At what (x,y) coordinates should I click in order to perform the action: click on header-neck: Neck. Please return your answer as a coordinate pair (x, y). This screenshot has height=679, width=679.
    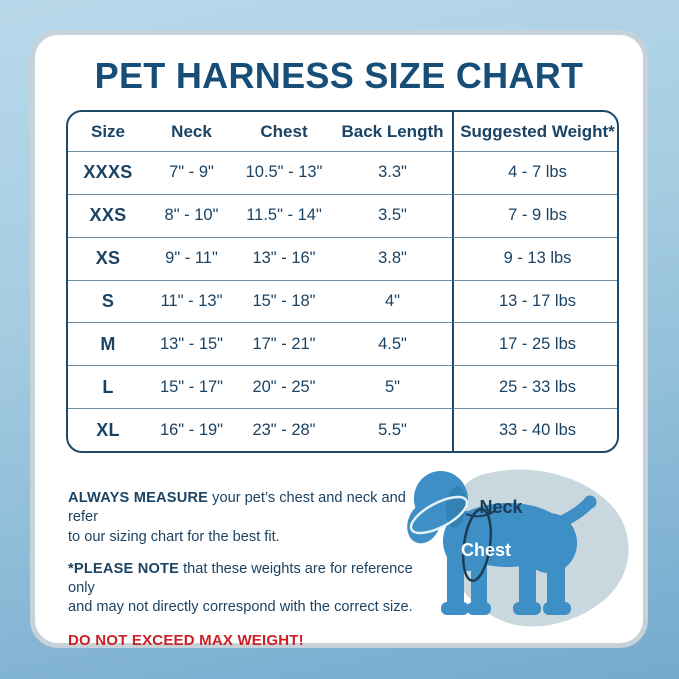
    Looking at the image, I should click on (191, 131).